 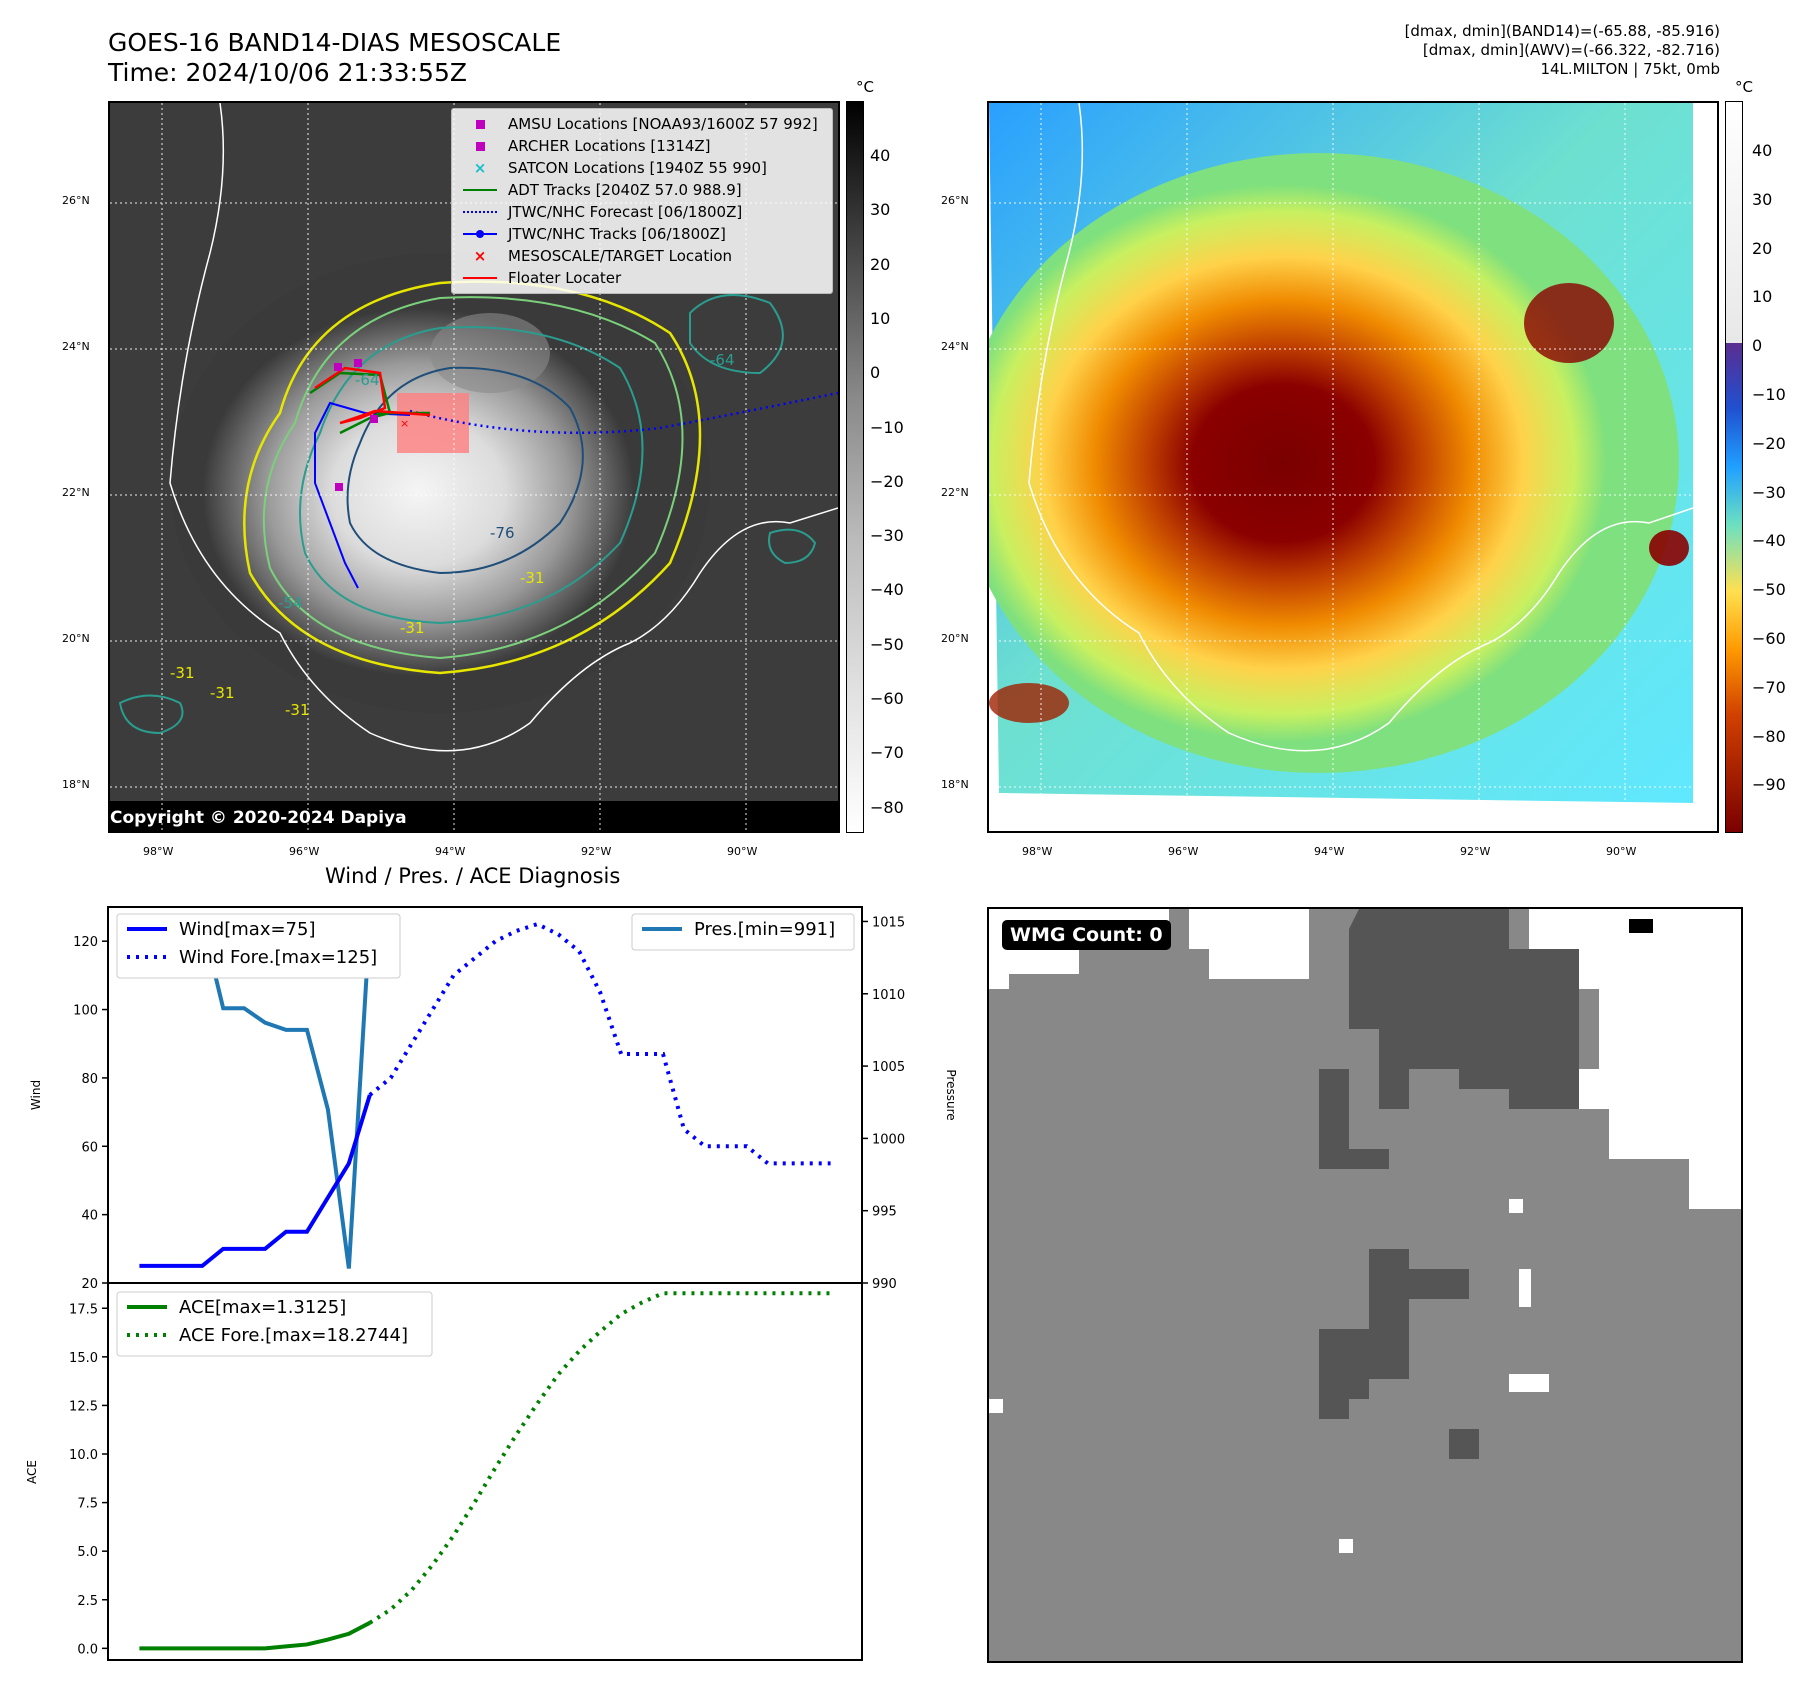 I want to click on storm-core, so click(x=1334, y=463).